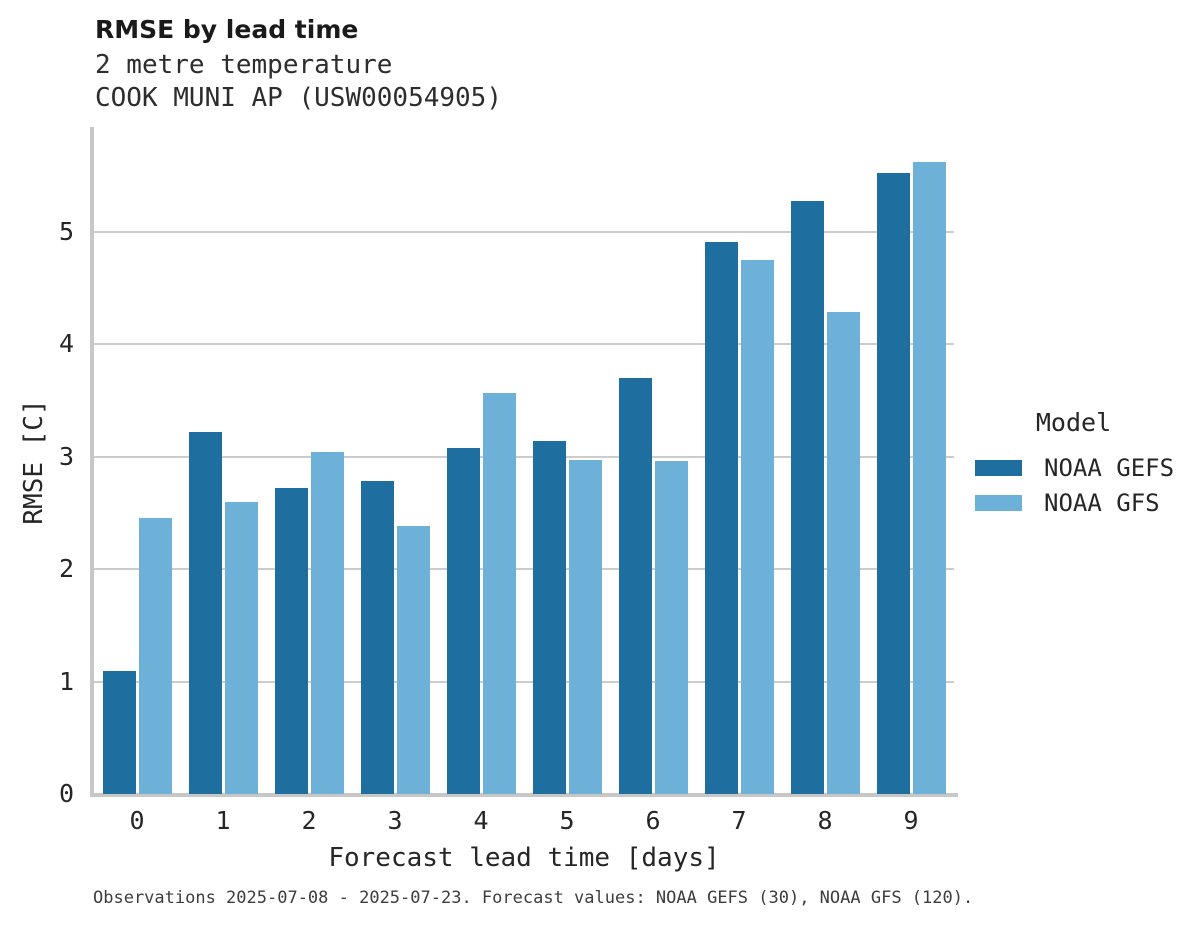 This screenshot has height=928, width=1195. What do you see at coordinates (739, 820) in the screenshot?
I see `x-tick-label-7: 7` at bounding box center [739, 820].